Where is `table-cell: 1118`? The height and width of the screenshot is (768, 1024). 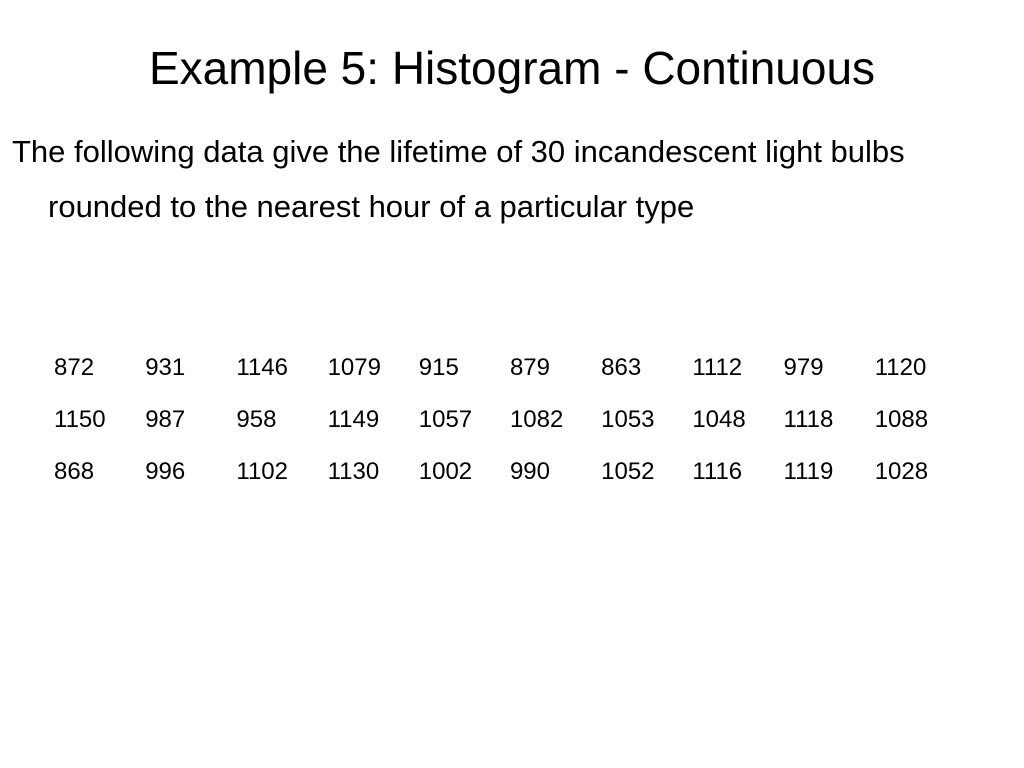 table-cell: 1118 is located at coordinates (808, 419).